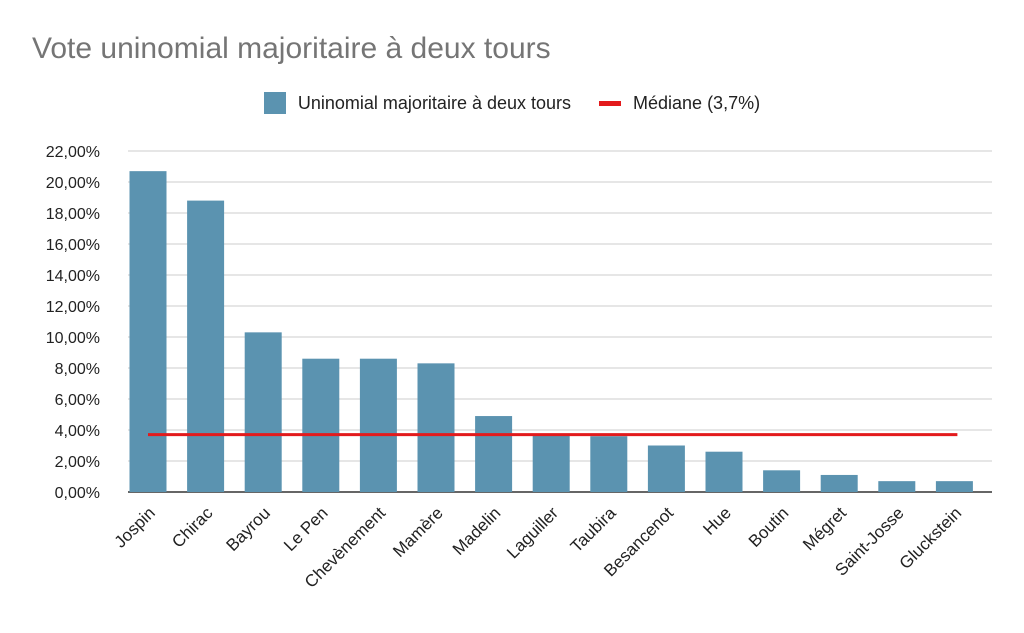 The width and height of the screenshot is (1024, 633). I want to click on bar-m-gret, so click(839, 483).